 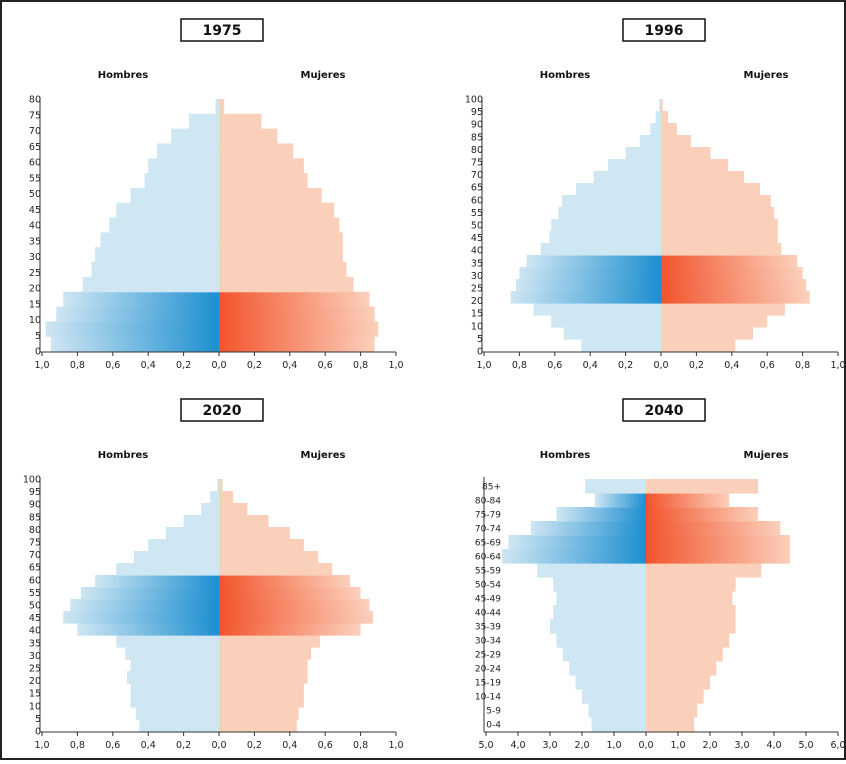 I want to click on y-tick-label: 80, so click(x=477, y=150).